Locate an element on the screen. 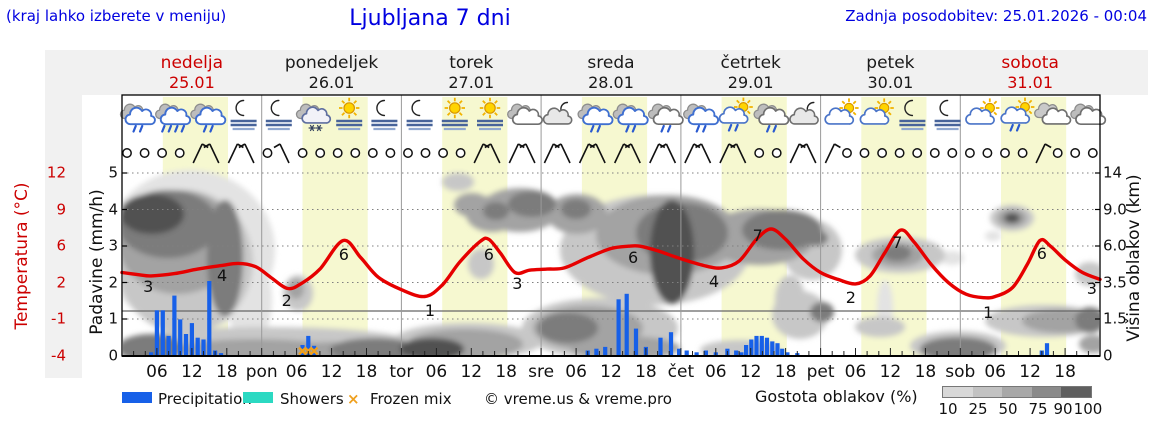  precipitation-legend-swatch is located at coordinates (137, 397).